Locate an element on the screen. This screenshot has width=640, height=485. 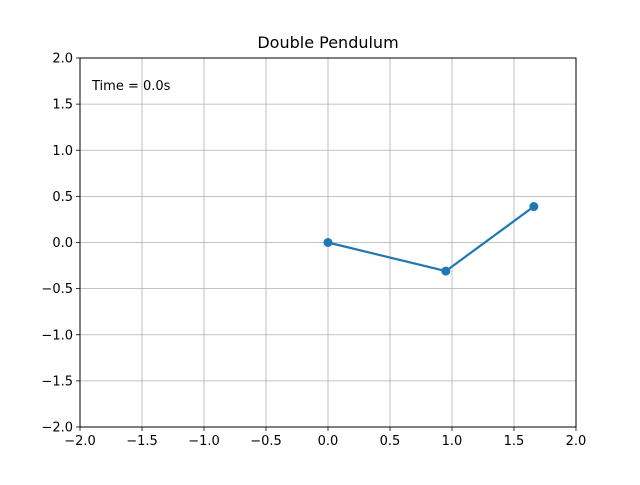
x-tick-label: −2.0 is located at coordinates (80, 441).